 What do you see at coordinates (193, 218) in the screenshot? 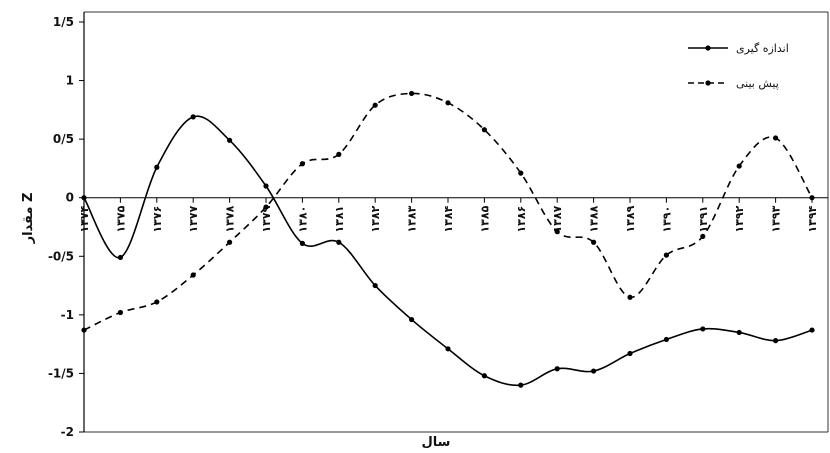
I see `x-tick-label: ۱۳۷۷` at bounding box center [193, 218].